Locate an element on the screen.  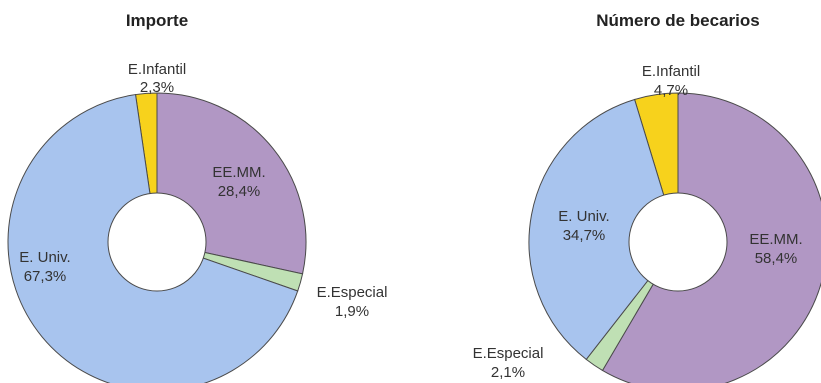
value-importe-e-univ: 67,3% is located at coordinates (45, 276).